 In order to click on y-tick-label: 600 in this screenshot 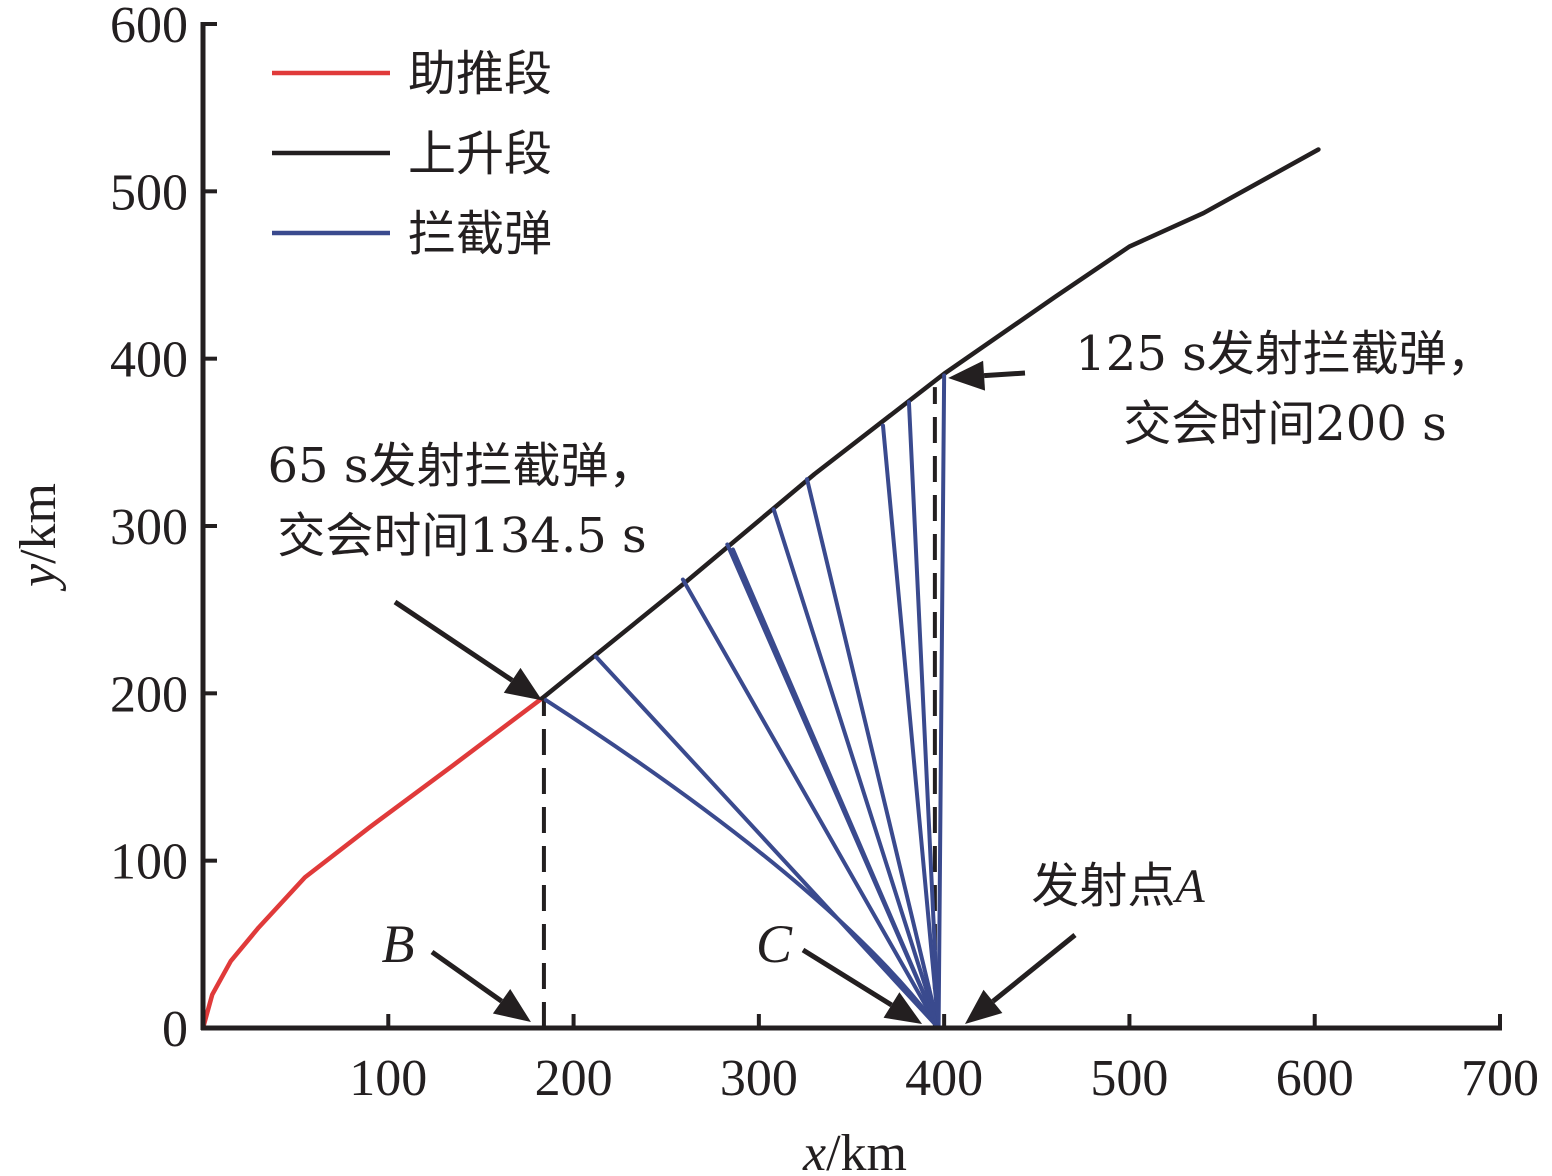, I will do `click(149, 27)`.